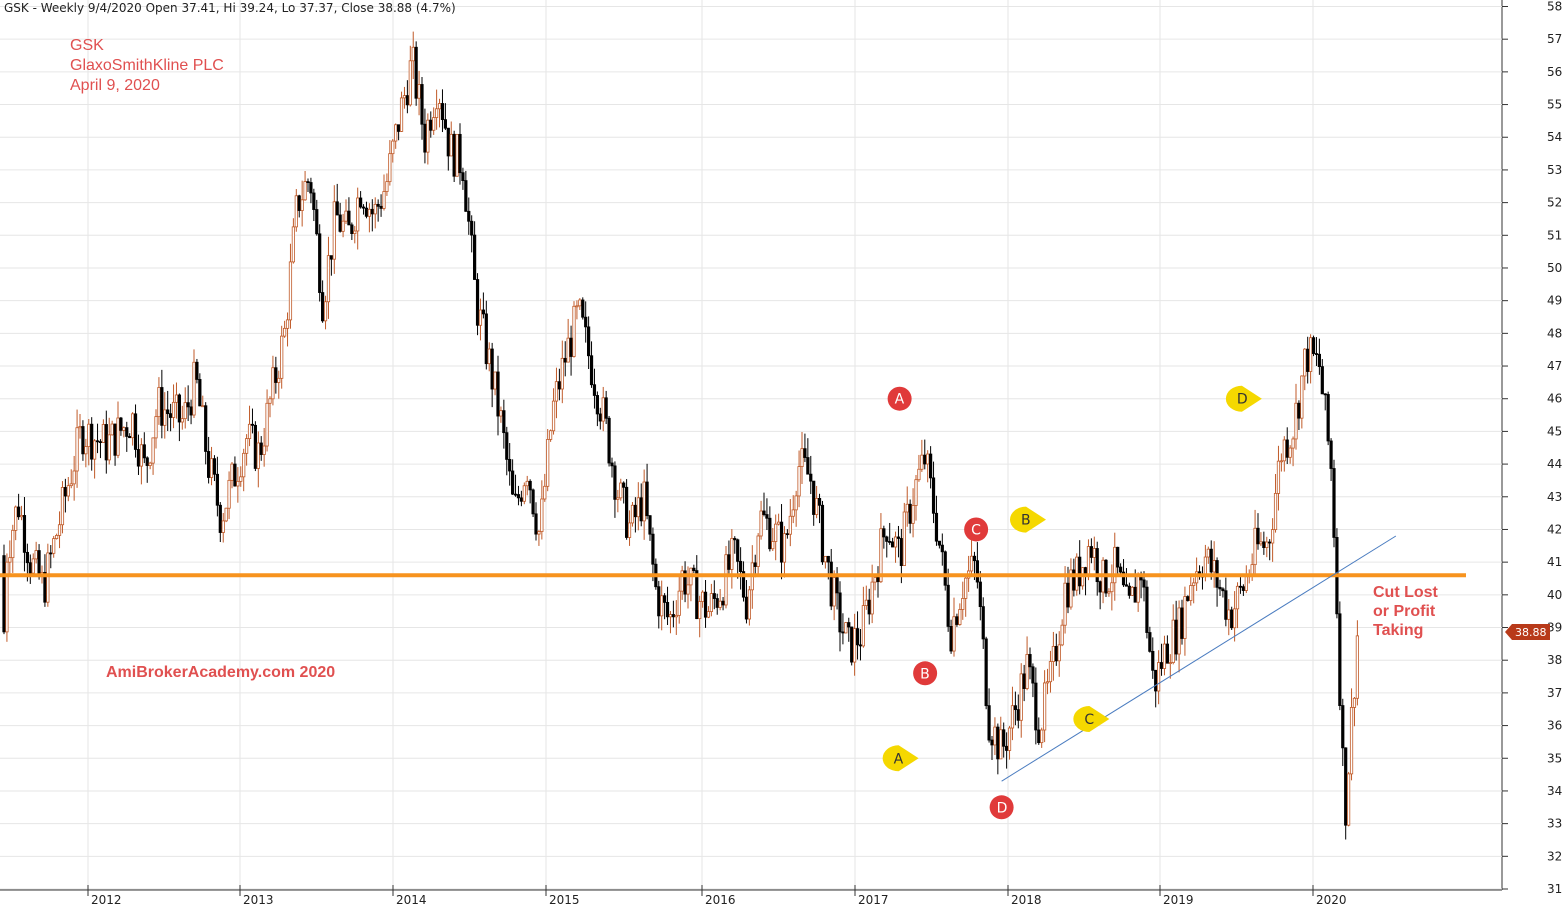  What do you see at coordinates (1554, 333) in the screenshot?
I see `y-tick-label: 48` at bounding box center [1554, 333].